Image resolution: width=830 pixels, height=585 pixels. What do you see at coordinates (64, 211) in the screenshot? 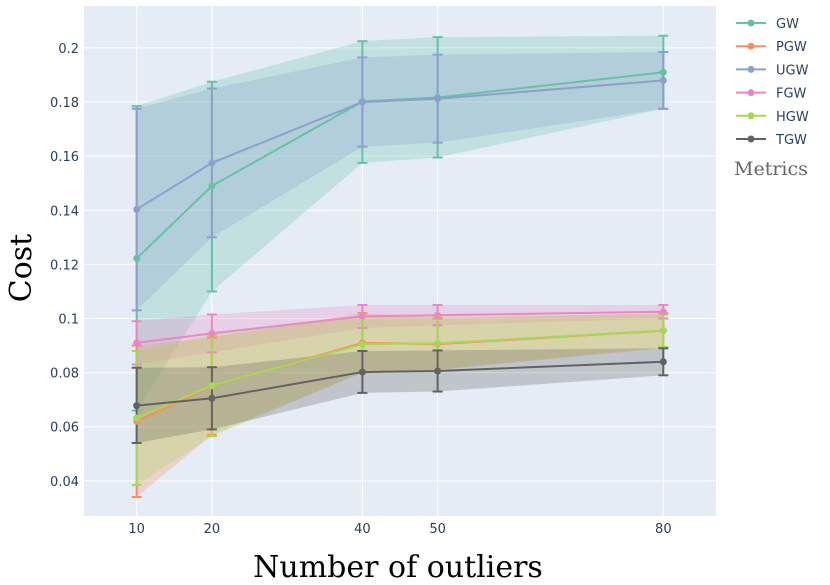
I see `y-tick-label: 0.14` at bounding box center [64, 211].